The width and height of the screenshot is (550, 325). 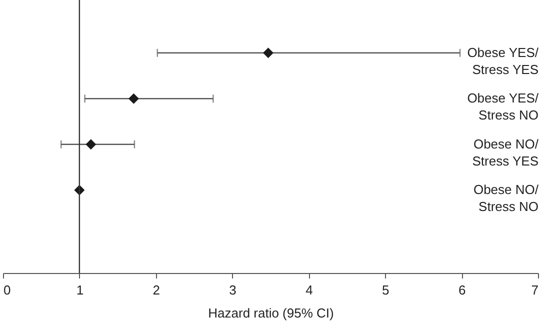 What do you see at coordinates (503, 60) in the screenshot?
I see `y-tick-label: Obese YES/ Stress YES` at bounding box center [503, 60].